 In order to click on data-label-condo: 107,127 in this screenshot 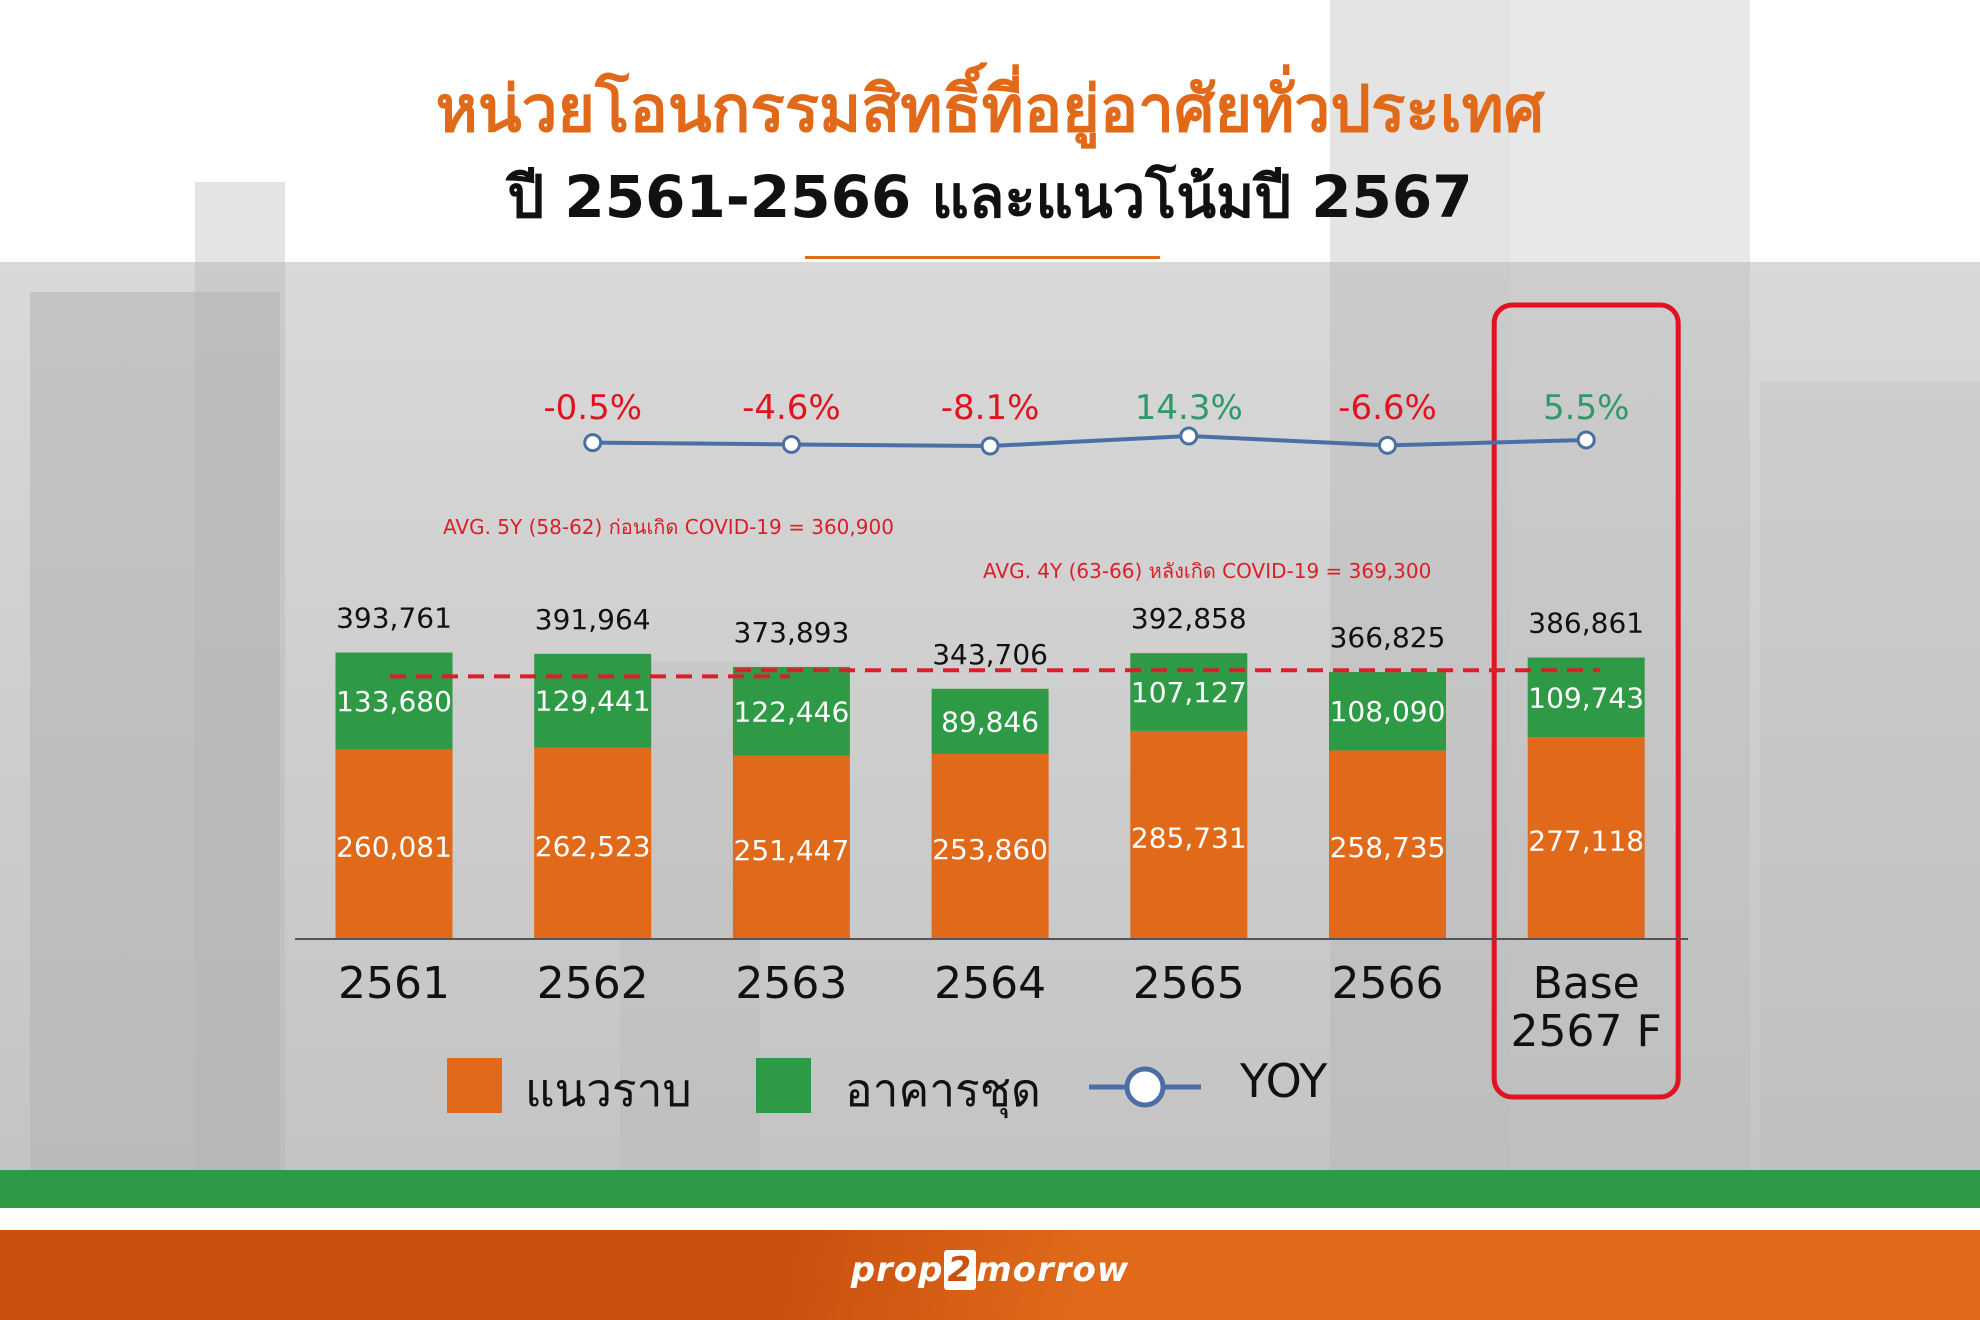, I will do `click(1189, 692)`.